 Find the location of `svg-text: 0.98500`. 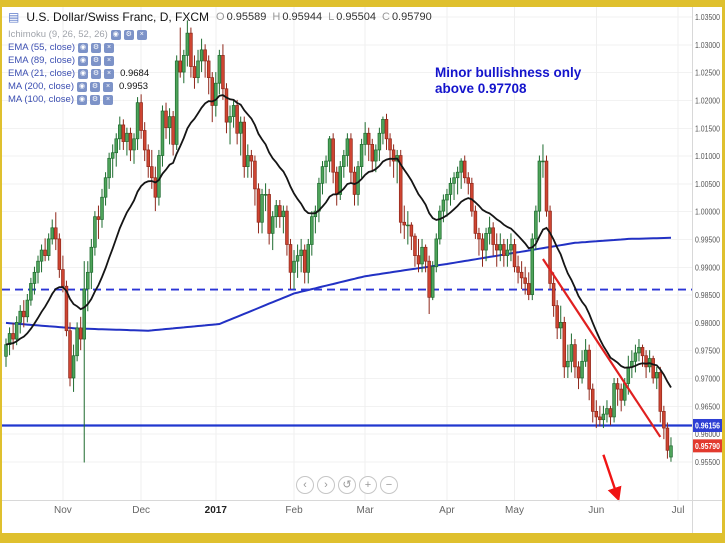

svg-text: 0.98500 is located at coordinates (707, 295).